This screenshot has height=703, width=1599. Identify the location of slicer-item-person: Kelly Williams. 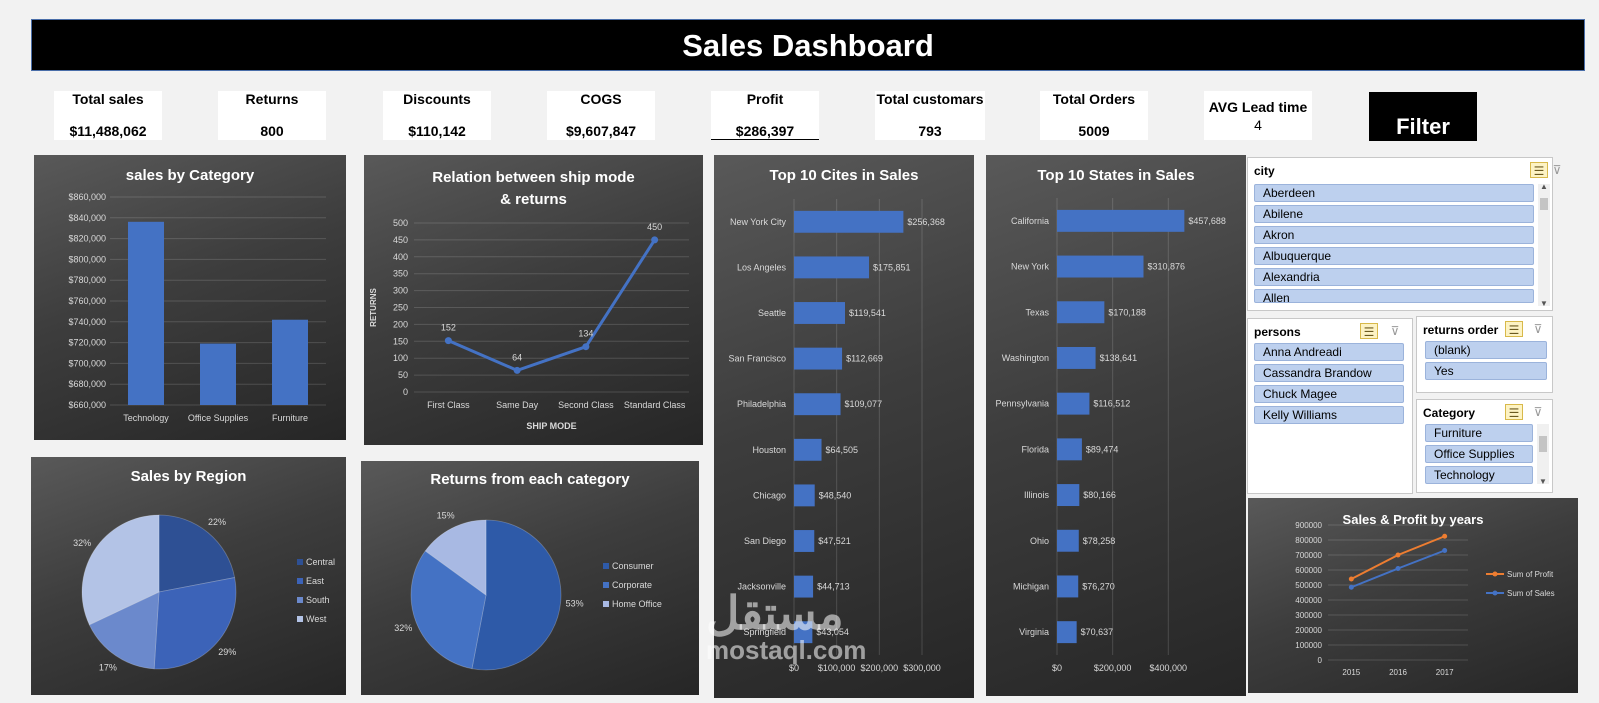
(1329, 415).